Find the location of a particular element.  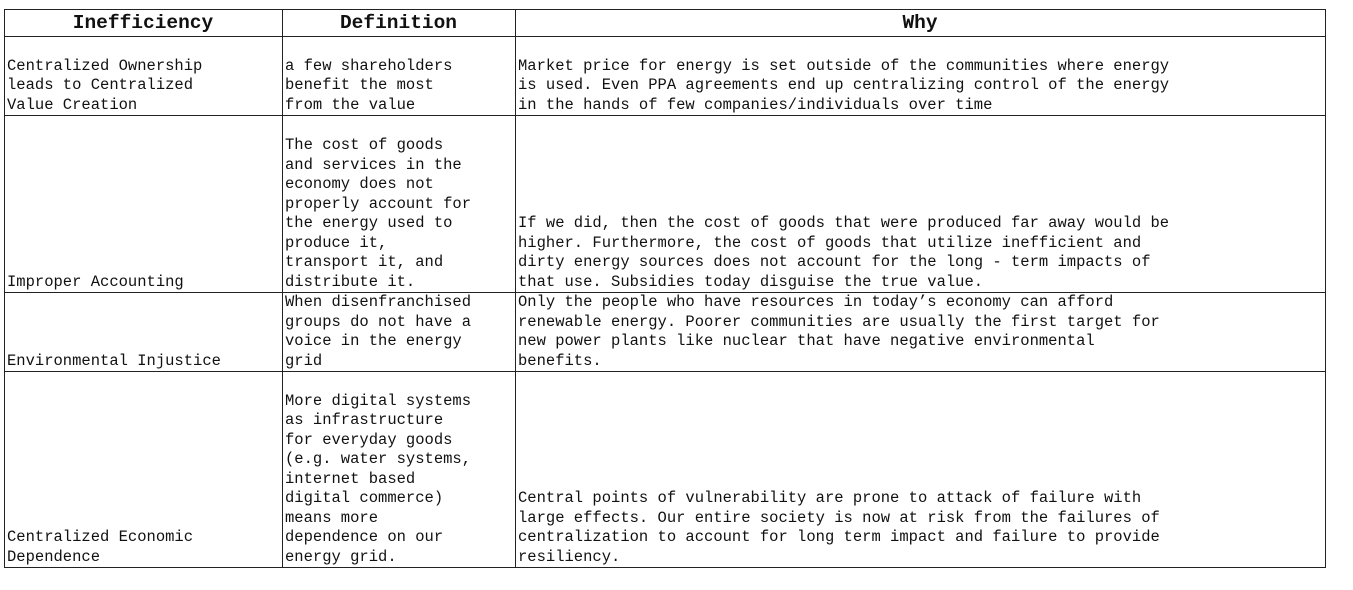

cell-inefficiency: Environmental Injustice is located at coordinates (143, 332).